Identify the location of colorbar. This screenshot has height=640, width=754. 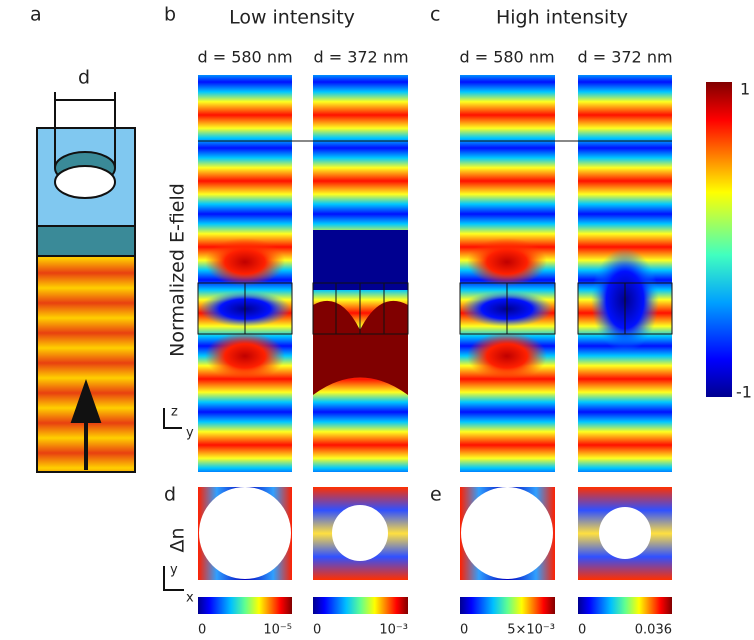
(719, 239).